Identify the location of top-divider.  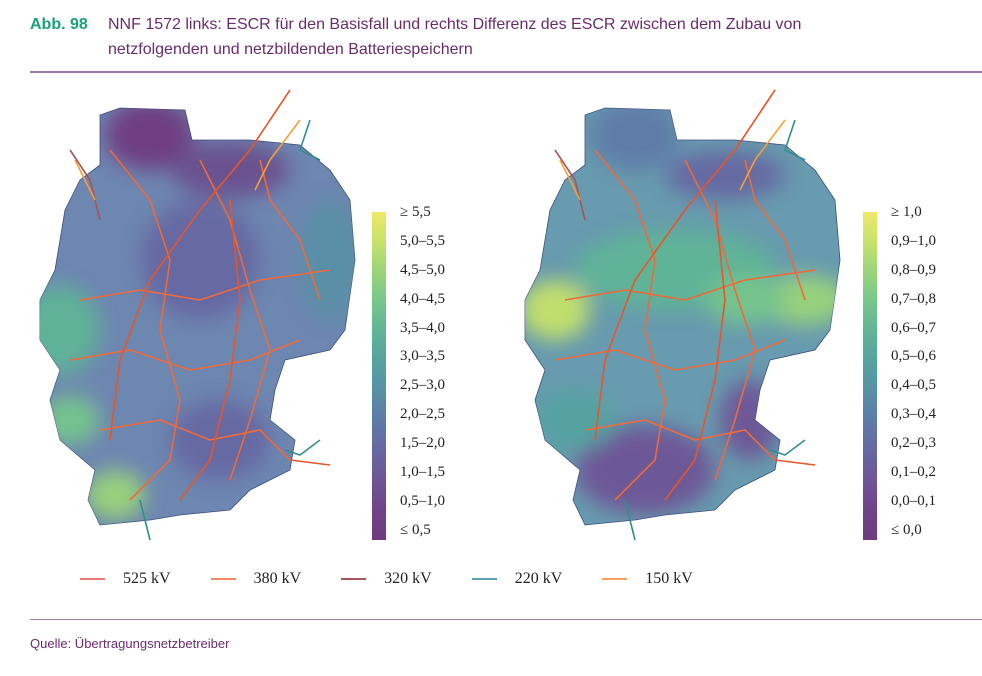
(506, 72).